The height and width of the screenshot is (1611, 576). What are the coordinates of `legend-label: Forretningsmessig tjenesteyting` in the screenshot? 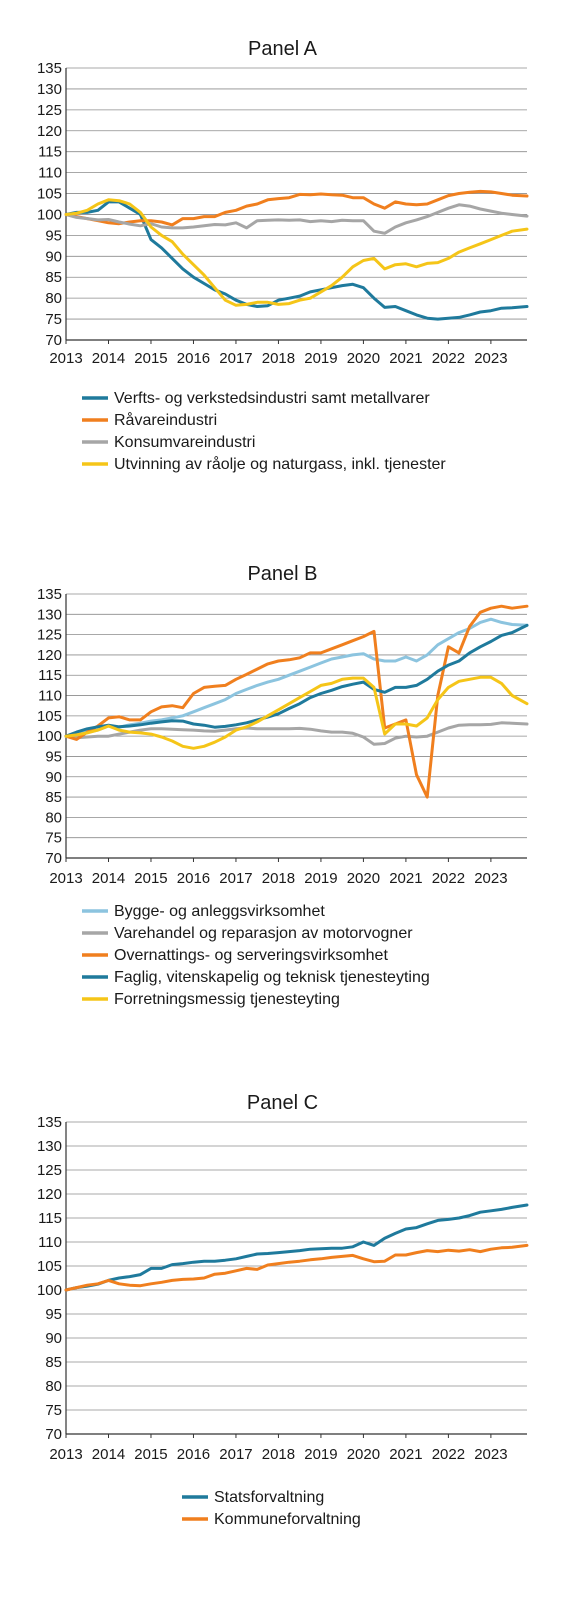 It's located at (227, 999).